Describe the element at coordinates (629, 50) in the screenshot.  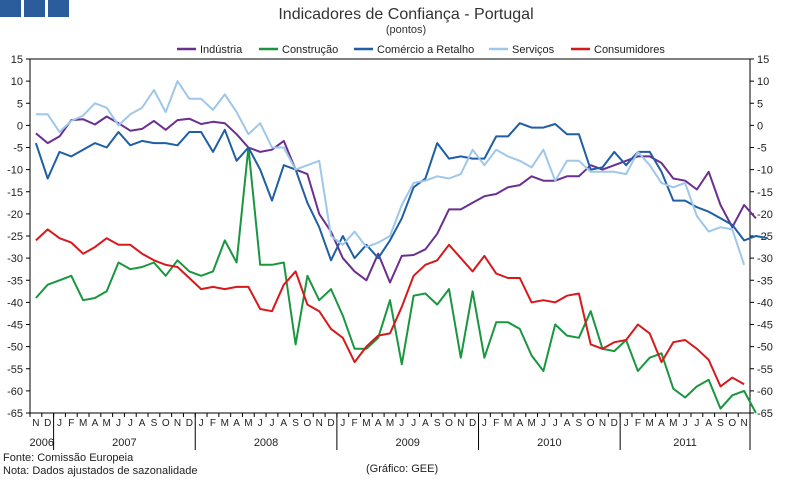
I see `legend-label-consumidores: Consumidores` at that location.